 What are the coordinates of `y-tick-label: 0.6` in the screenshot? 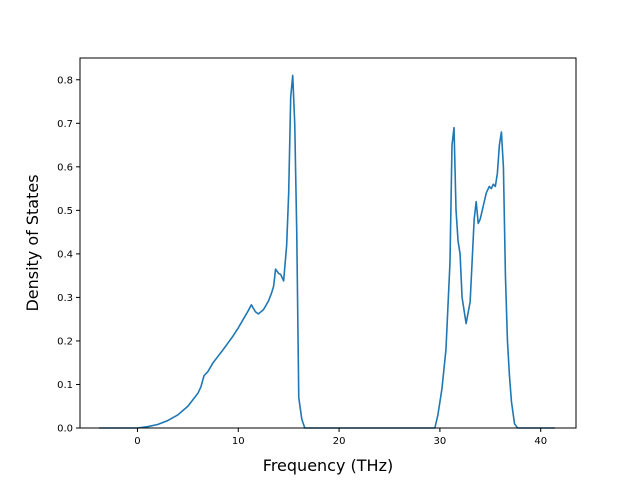 It's located at (65, 167).